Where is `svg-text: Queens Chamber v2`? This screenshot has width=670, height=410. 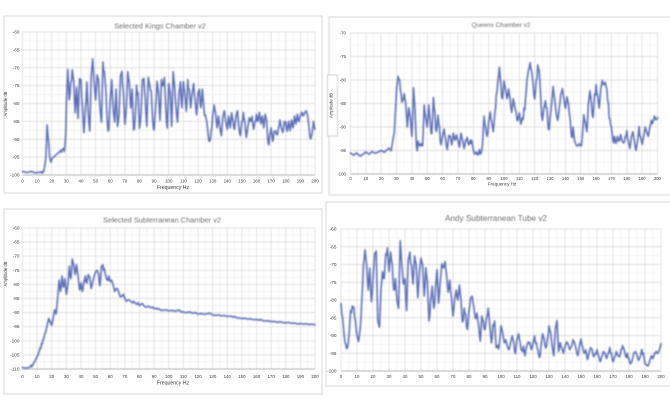
svg-text: Queens Chamber v2 is located at coordinates (501, 25).